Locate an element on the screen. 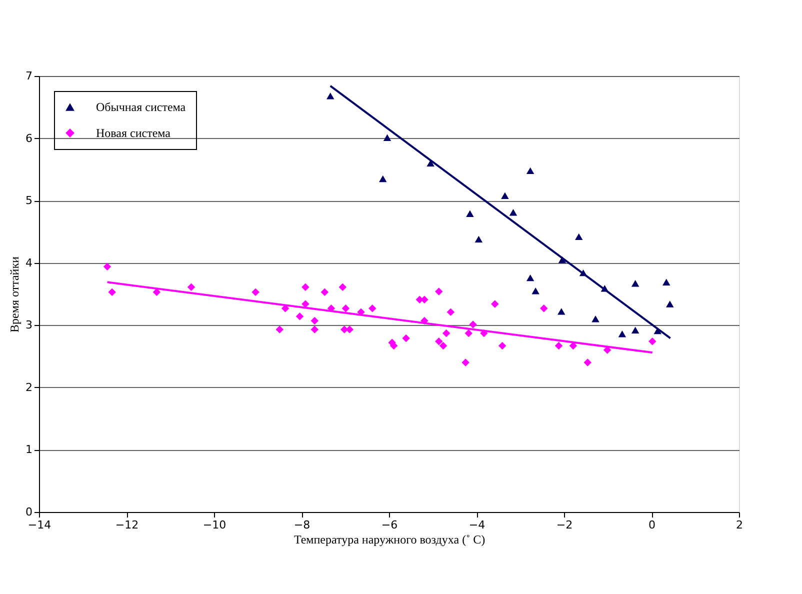 This screenshot has width=802, height=594. x-tick-label: −8 is located at coordinates (302, 525).